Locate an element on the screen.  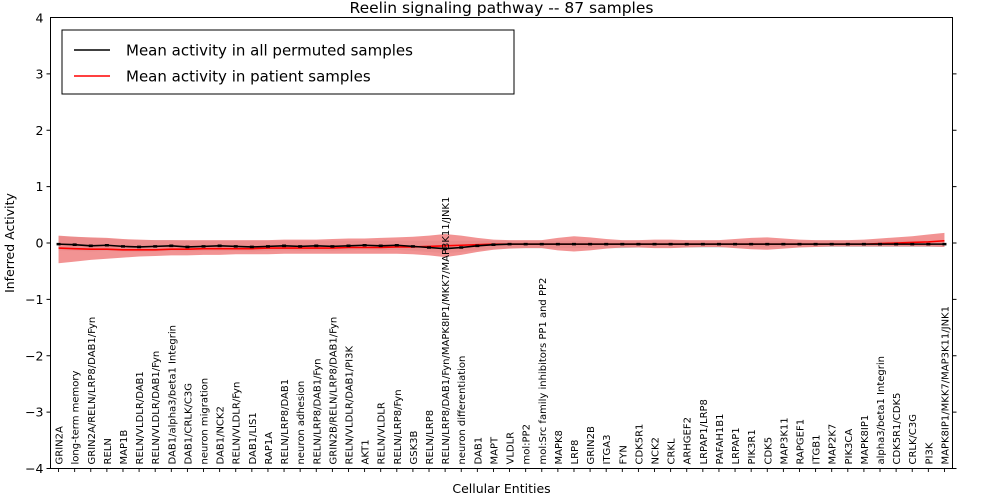
x-tick-label: RELN/LRP8/Fyn is located at coordinates (398, 426).